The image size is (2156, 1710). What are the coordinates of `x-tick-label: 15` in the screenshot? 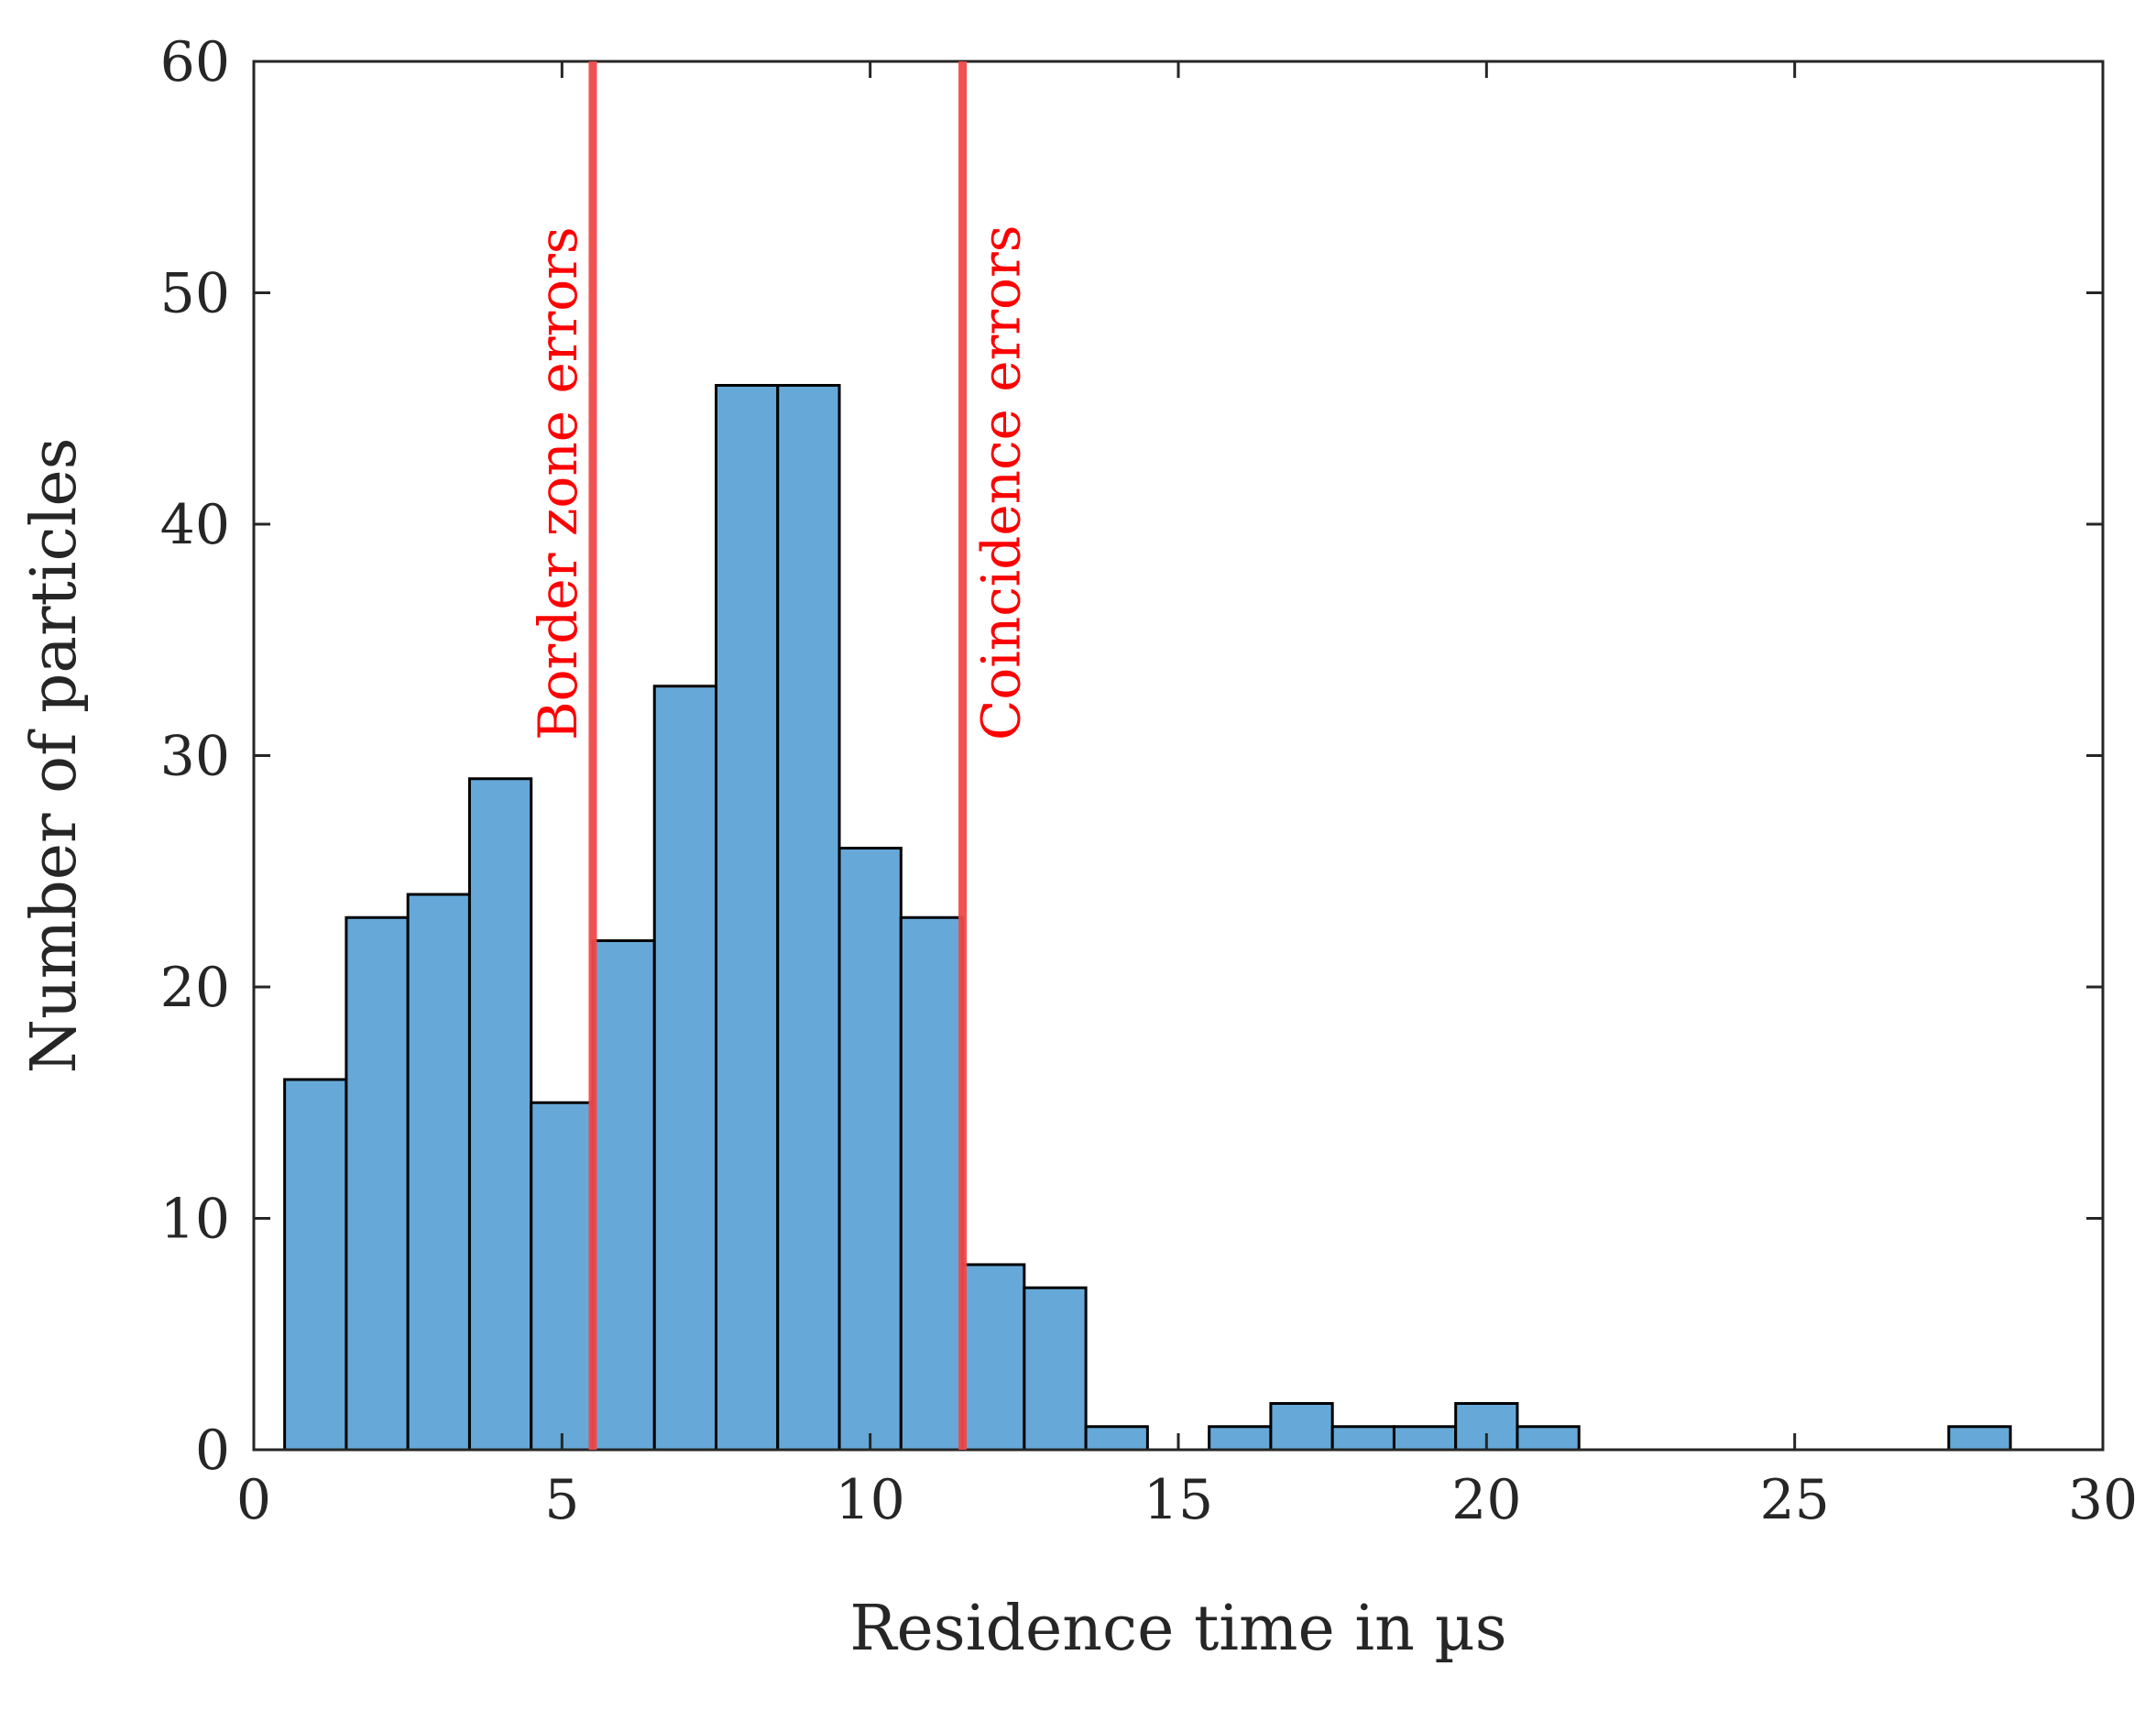 It's located at (1178, 1500).